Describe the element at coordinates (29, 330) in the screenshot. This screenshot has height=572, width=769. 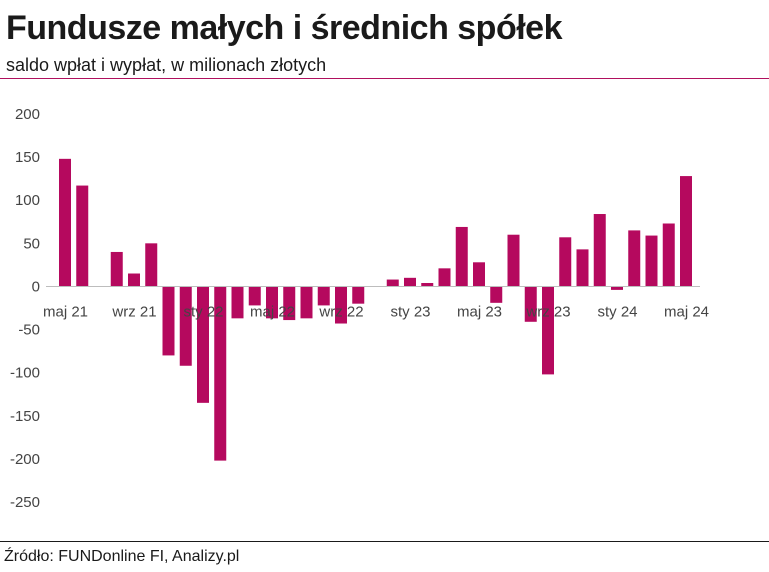
I see `y-tick-label: -50` at that location.